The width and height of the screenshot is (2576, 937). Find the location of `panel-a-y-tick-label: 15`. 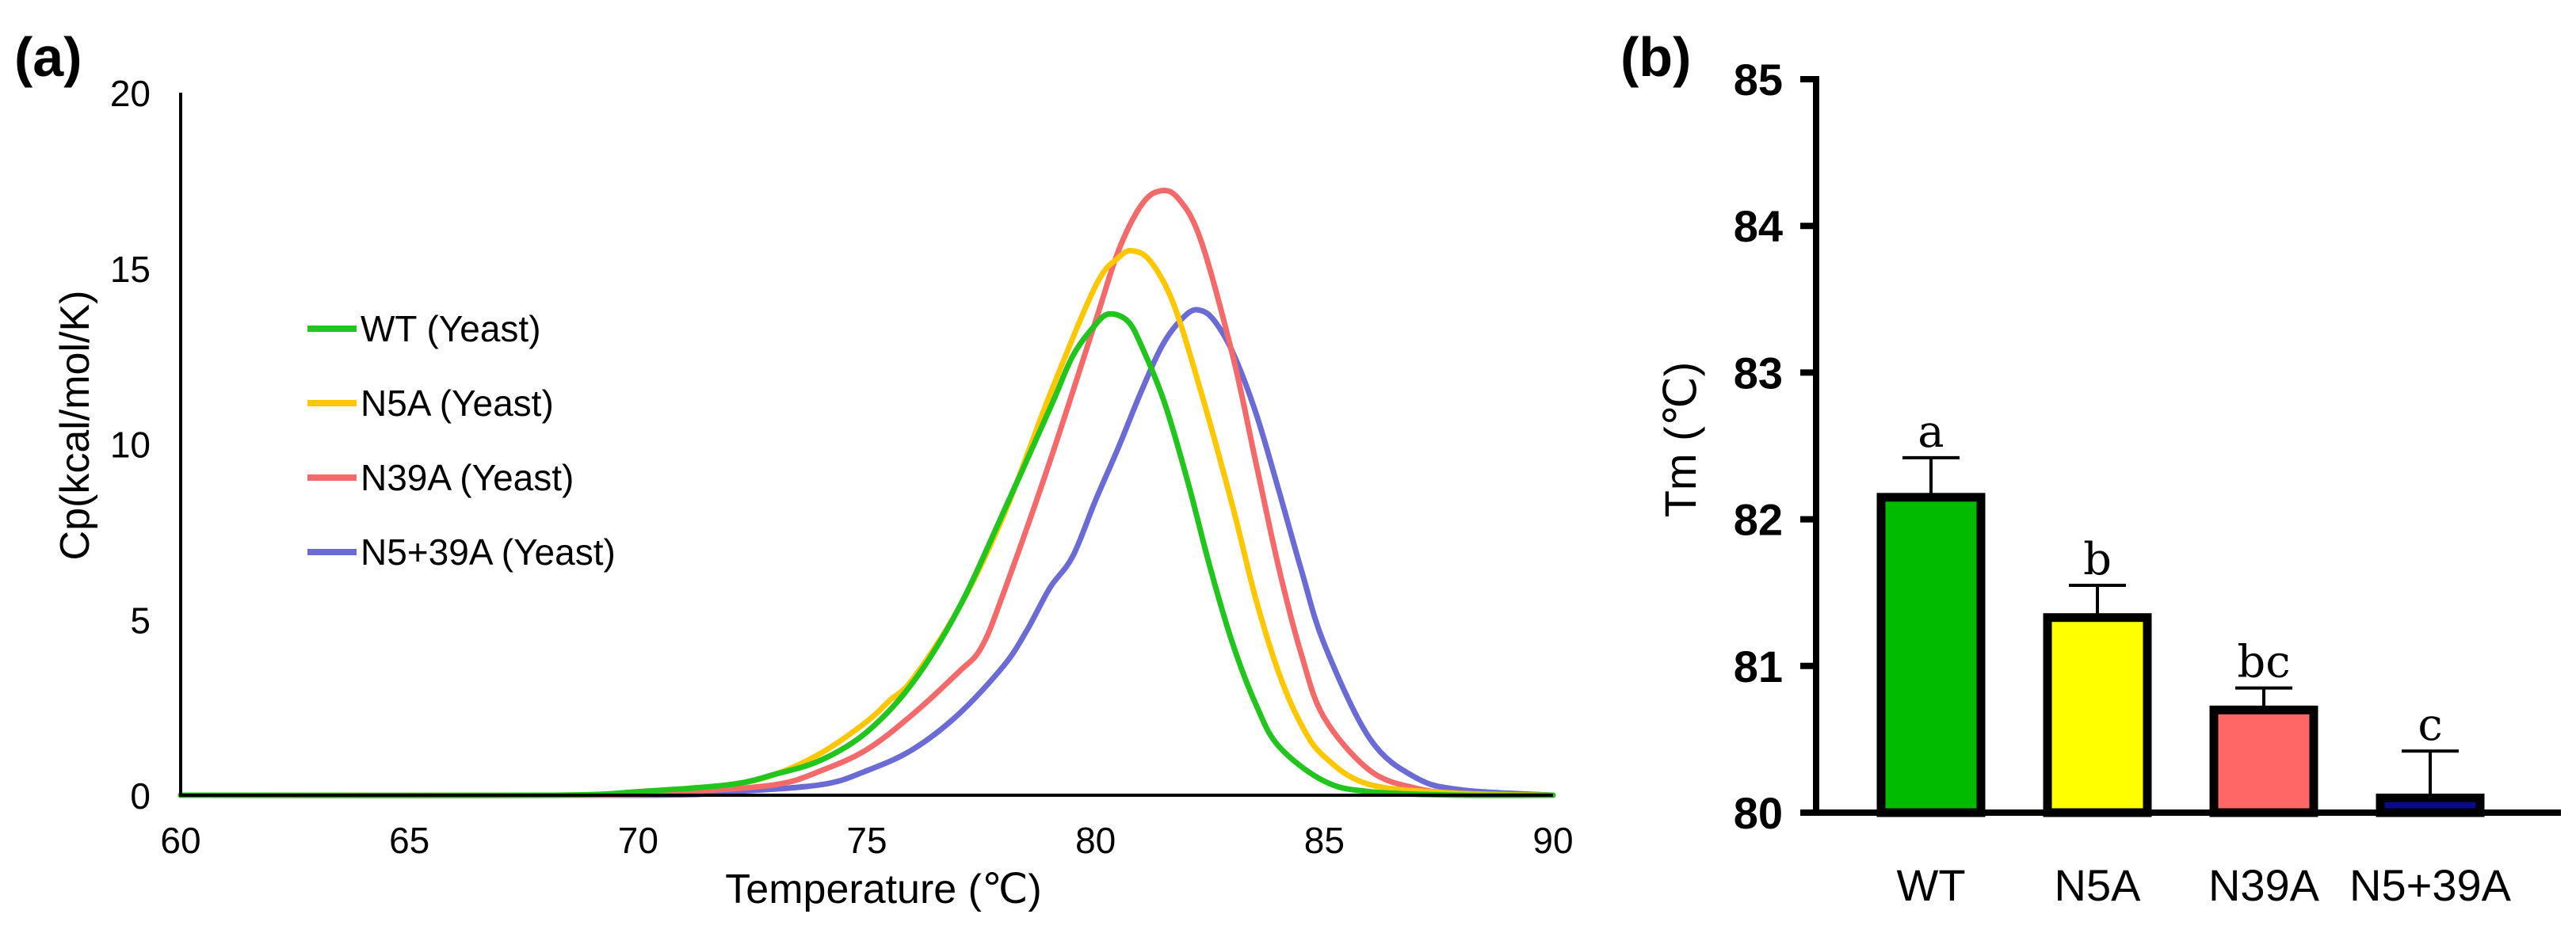

panel-a-y-tick-label: 15 is located at coordinates (130, 269).